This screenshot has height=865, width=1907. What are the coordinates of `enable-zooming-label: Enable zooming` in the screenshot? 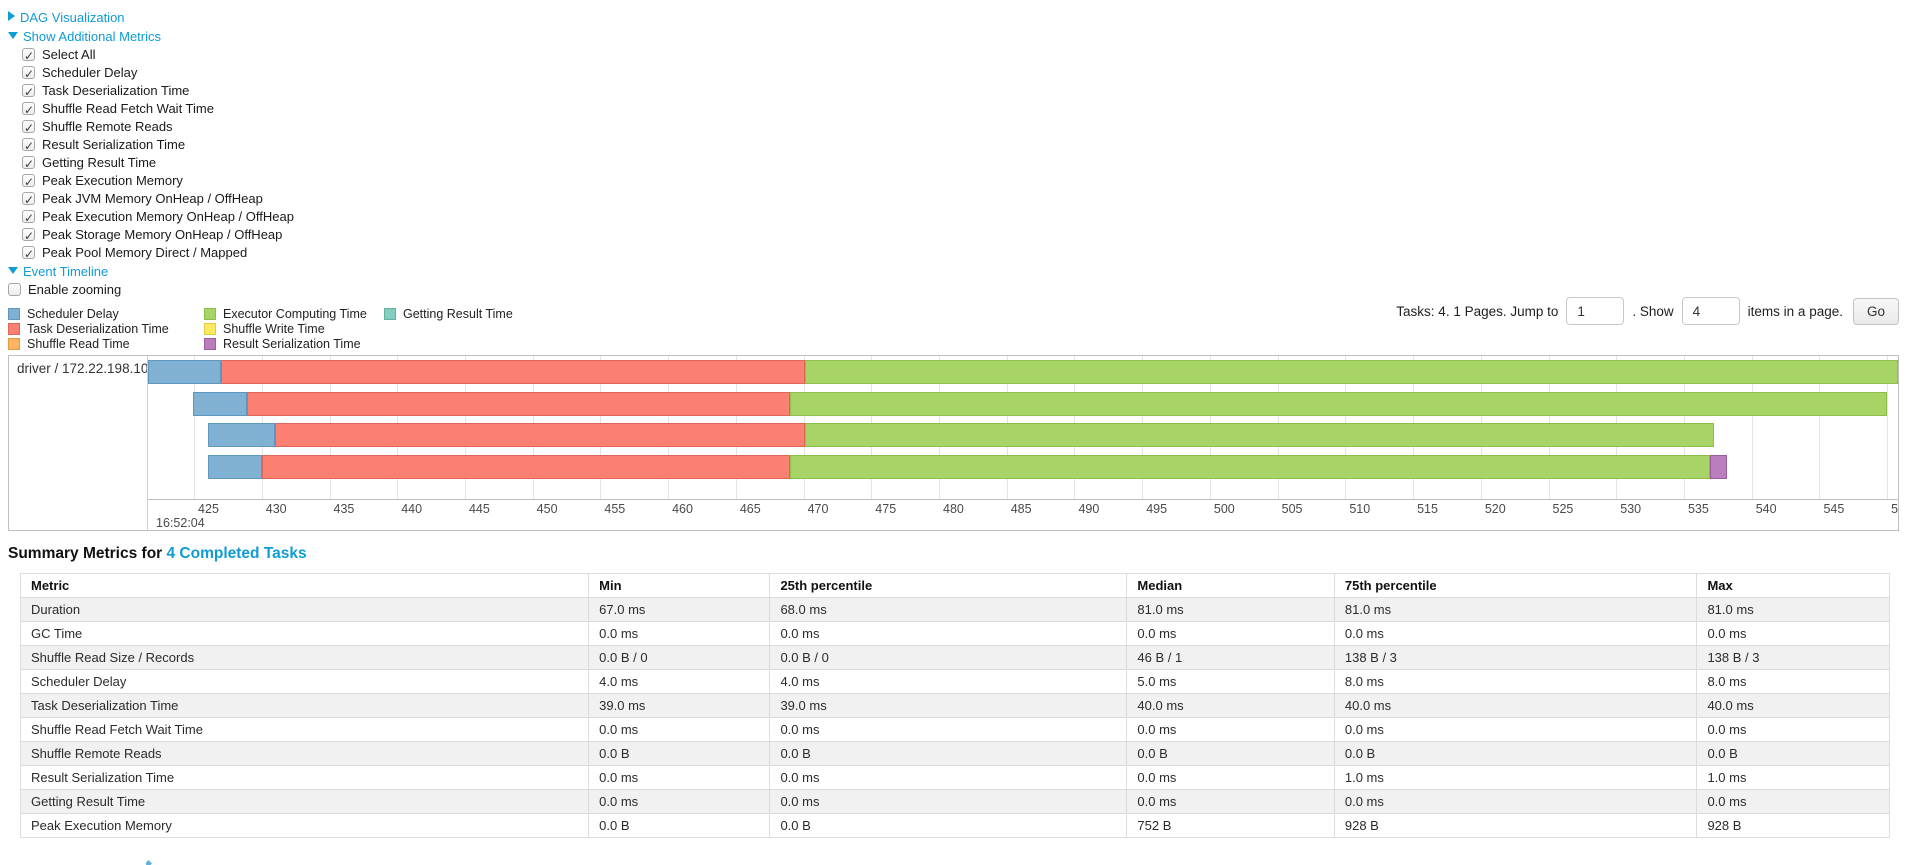 It's located at (75, 289).